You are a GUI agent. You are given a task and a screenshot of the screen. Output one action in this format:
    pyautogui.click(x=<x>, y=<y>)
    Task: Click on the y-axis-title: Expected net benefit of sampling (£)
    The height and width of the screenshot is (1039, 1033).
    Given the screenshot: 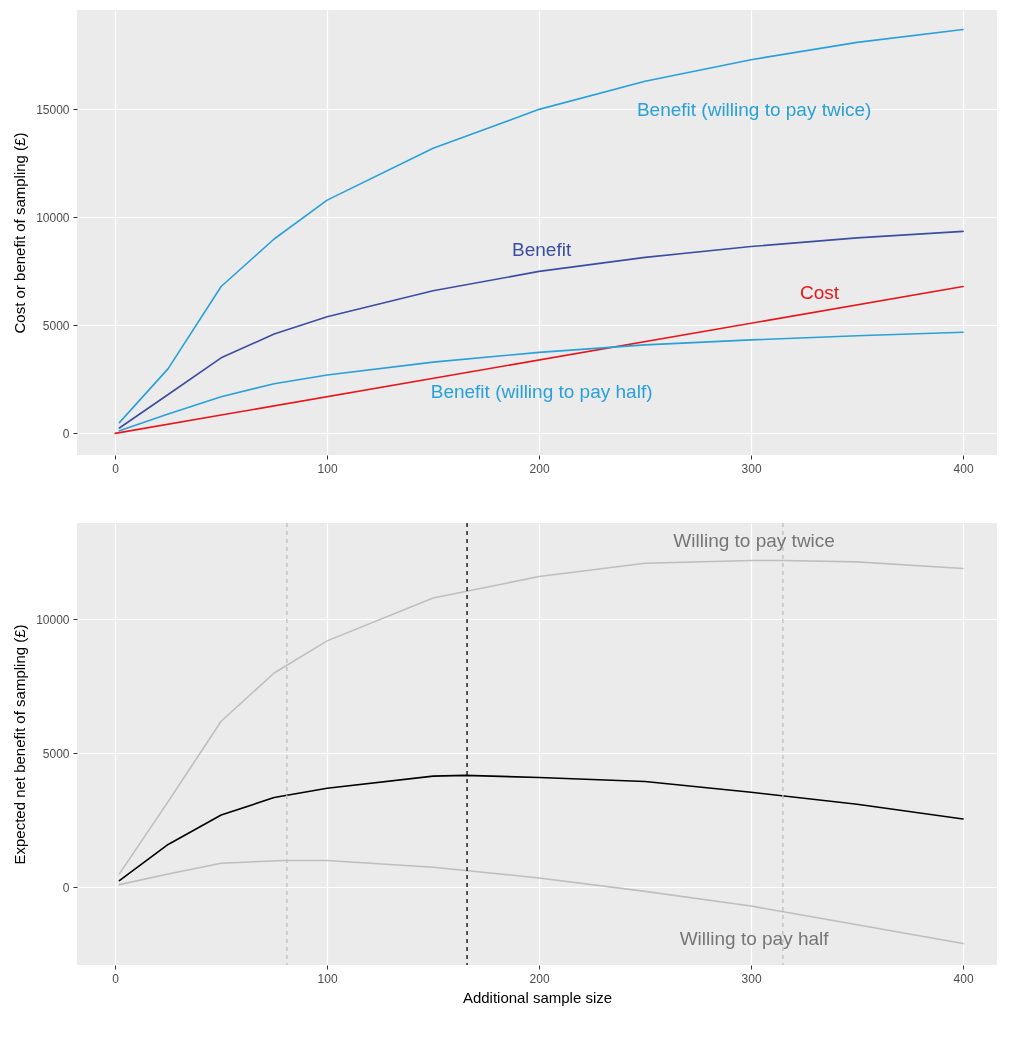 What is the action you would take?
    pyautogui.click(x=20, y=744)
    